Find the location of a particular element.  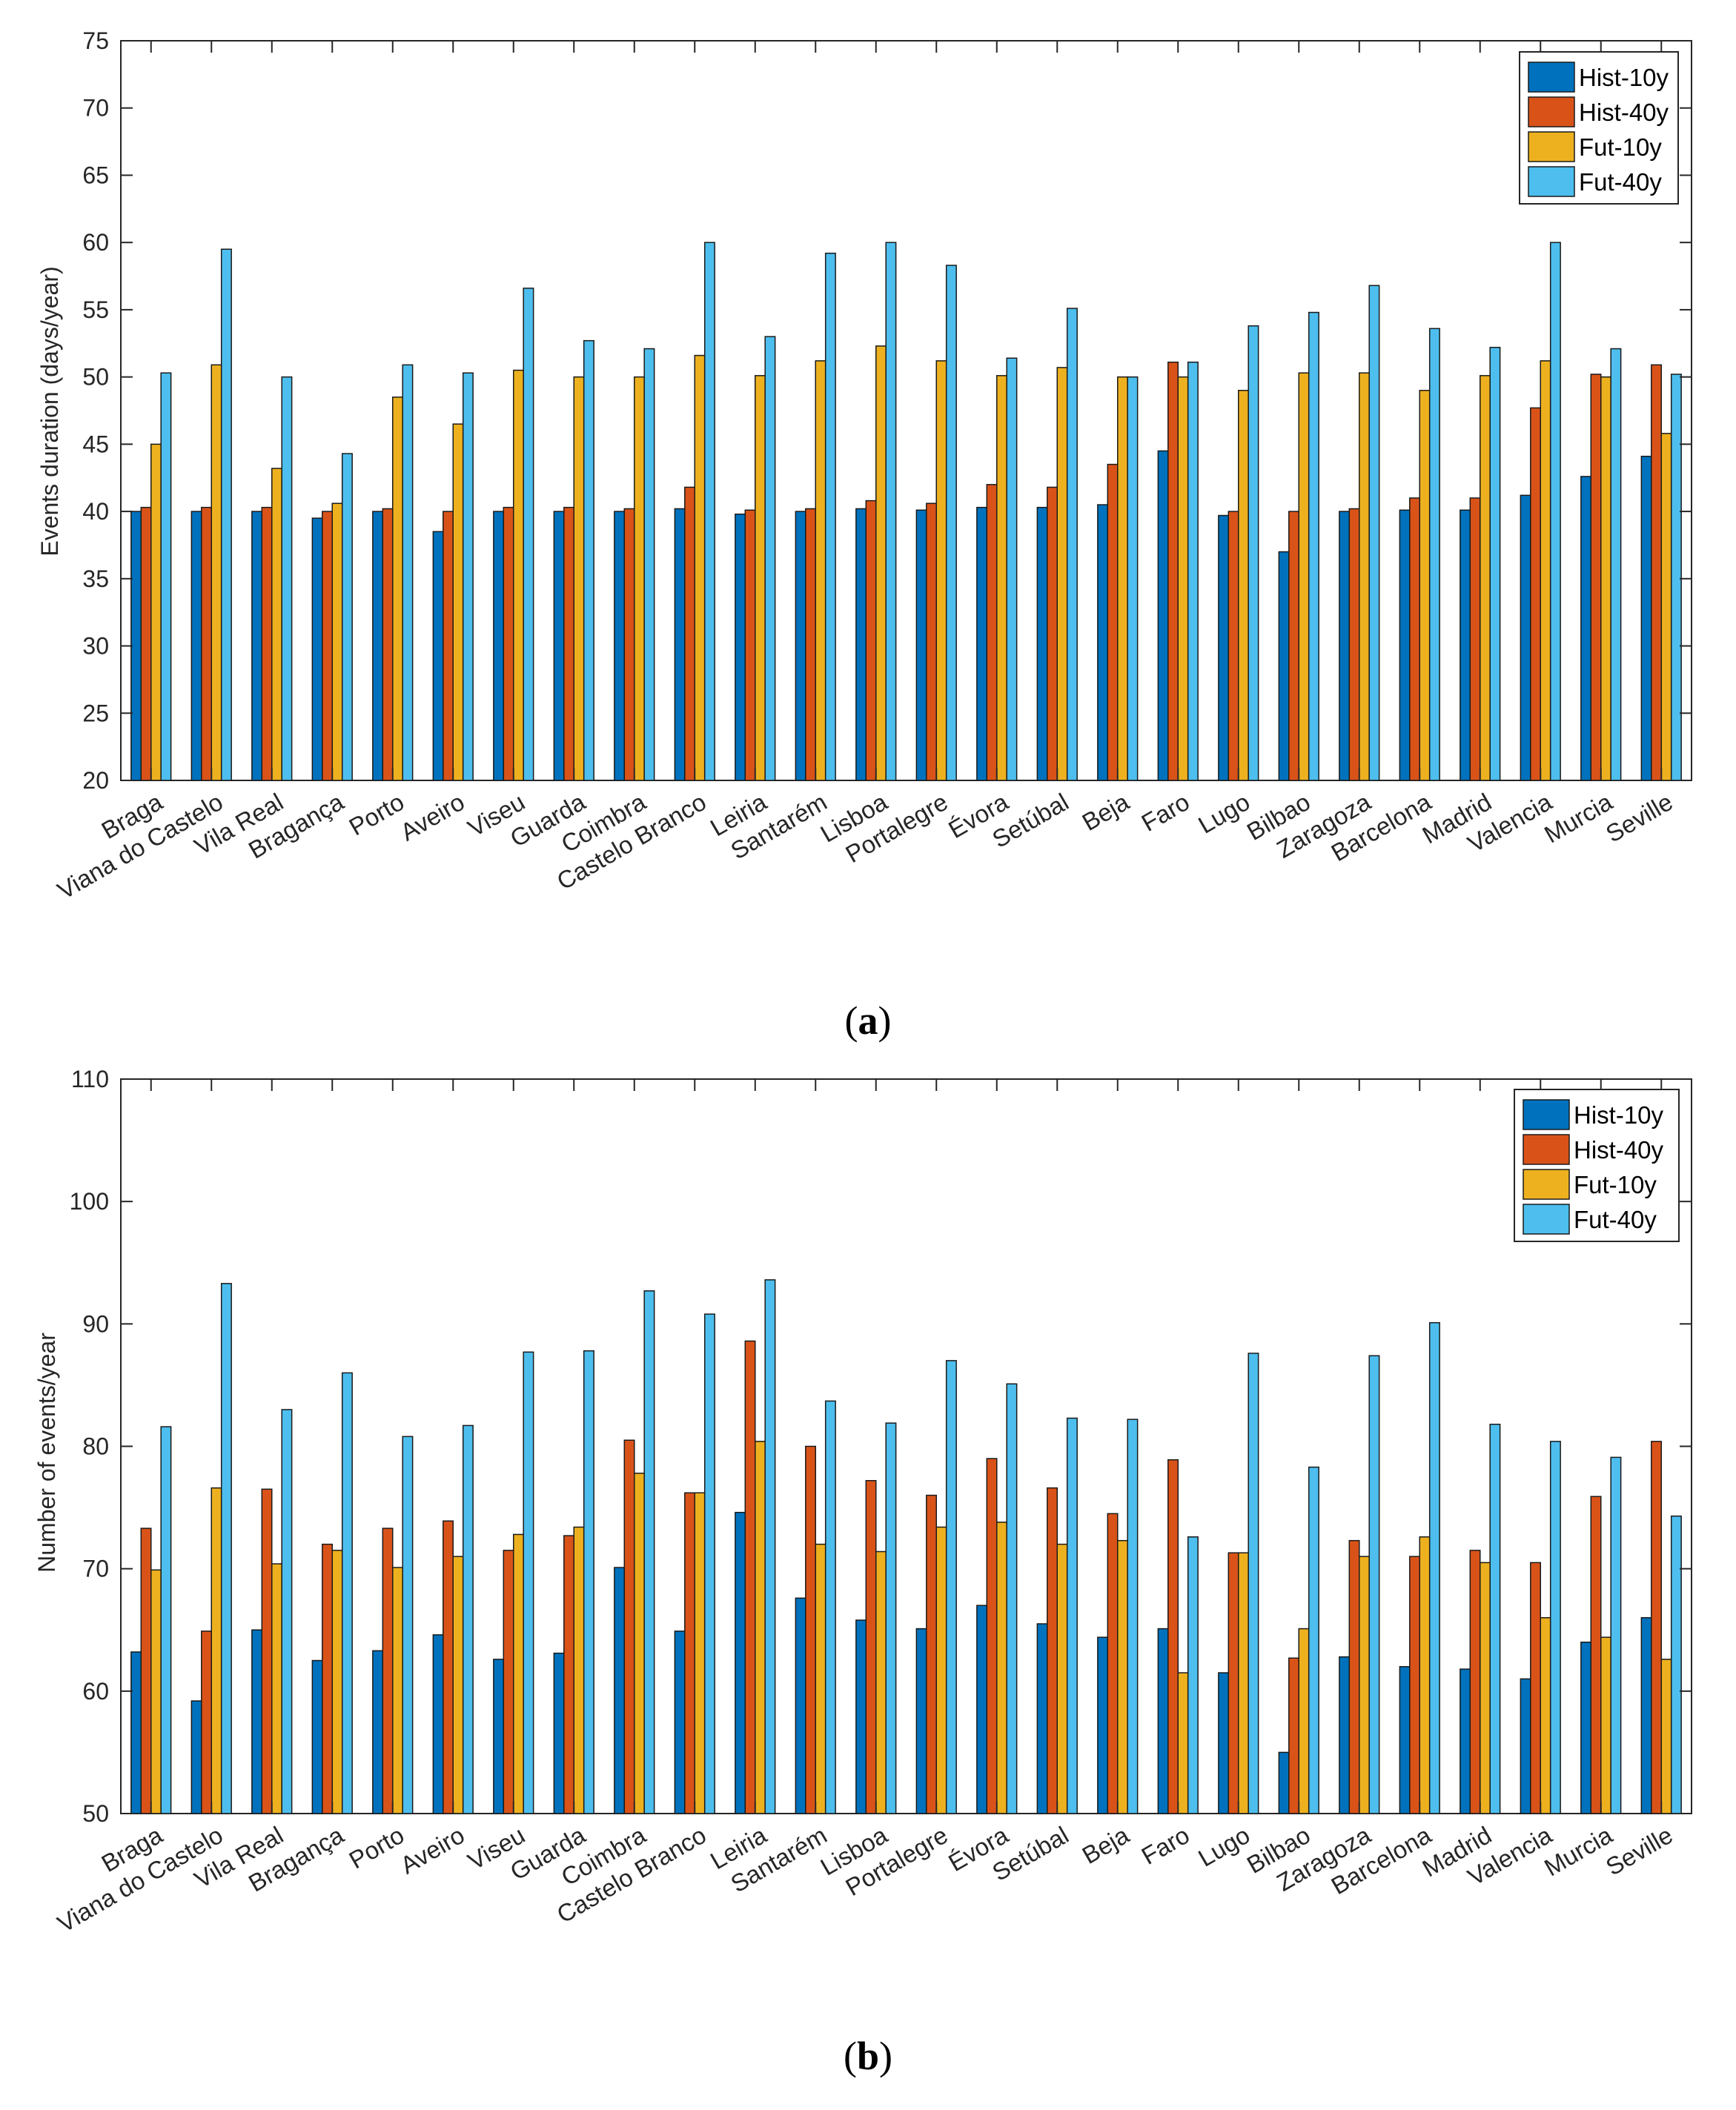

panel-b-bar-fut-10y-braga is located at coordinates (156, 1692).